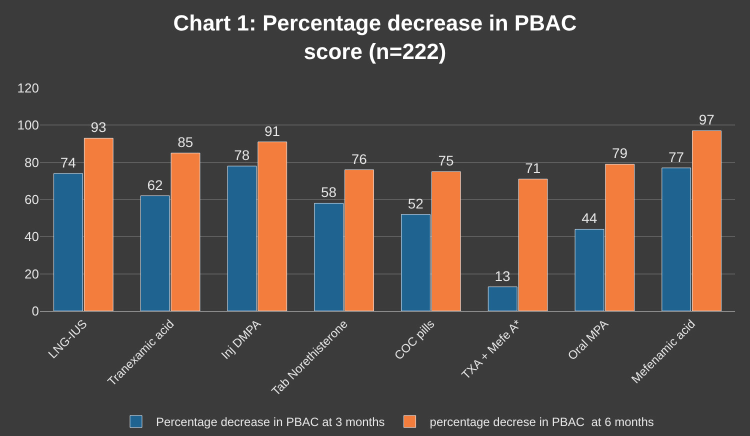  I want to click on y-tick-label: 20, so click(31, 274).